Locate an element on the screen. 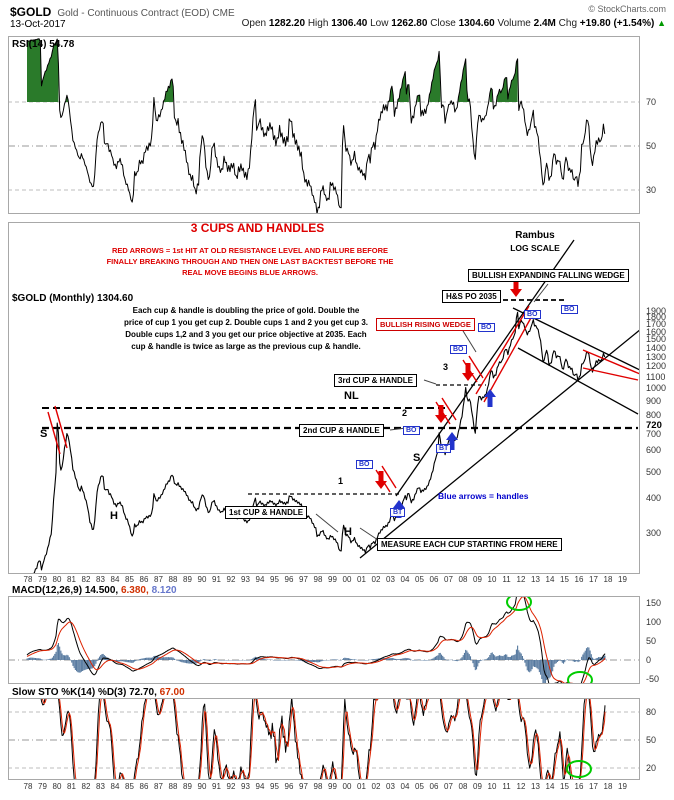  blue-up-arrow is located at coordinates (452, 441).